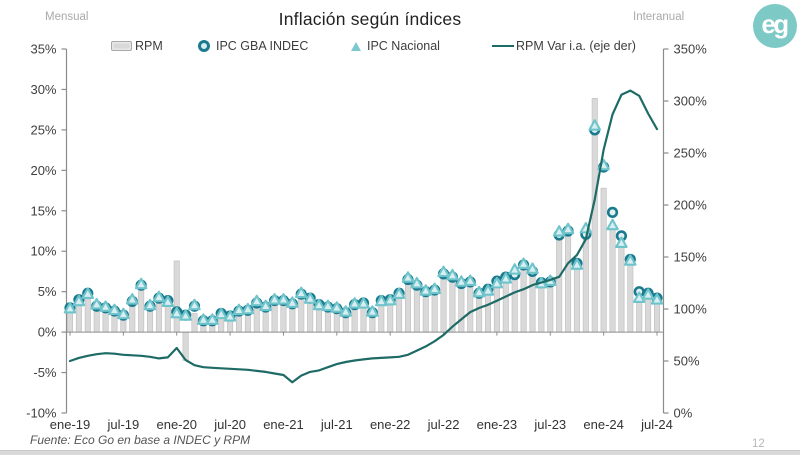  What do you see at coordinates (70, 424) in the screenshot?
I see `x-axis-label: ene-19` at bounding box center [70, 424].